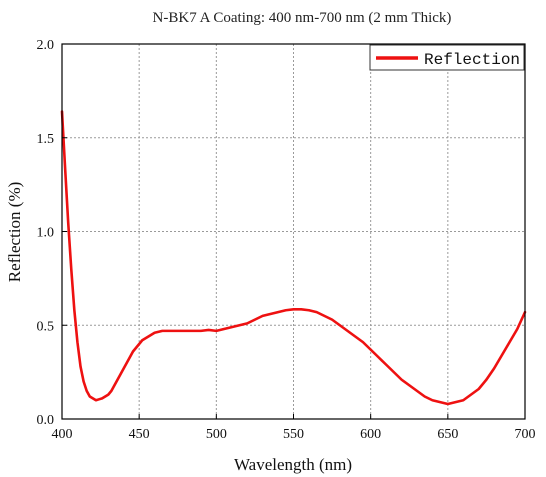 The height and width of the screenshot is (477, 546). Describe the element at coordinates (472, 60) in the screenshot. I see `legend-label-reflection: Reflection` at that location.